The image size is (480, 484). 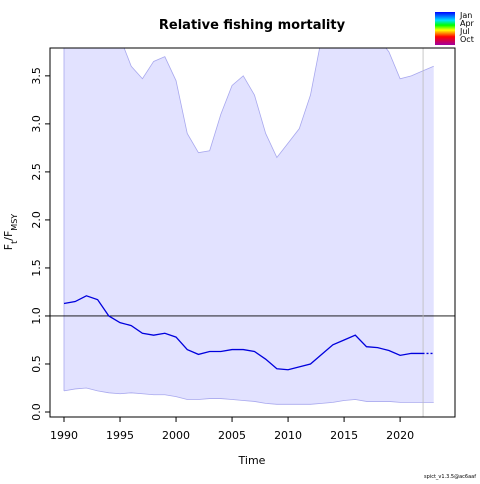 I want to click on x-tick-label: 1990, so click(x=64, y=435).